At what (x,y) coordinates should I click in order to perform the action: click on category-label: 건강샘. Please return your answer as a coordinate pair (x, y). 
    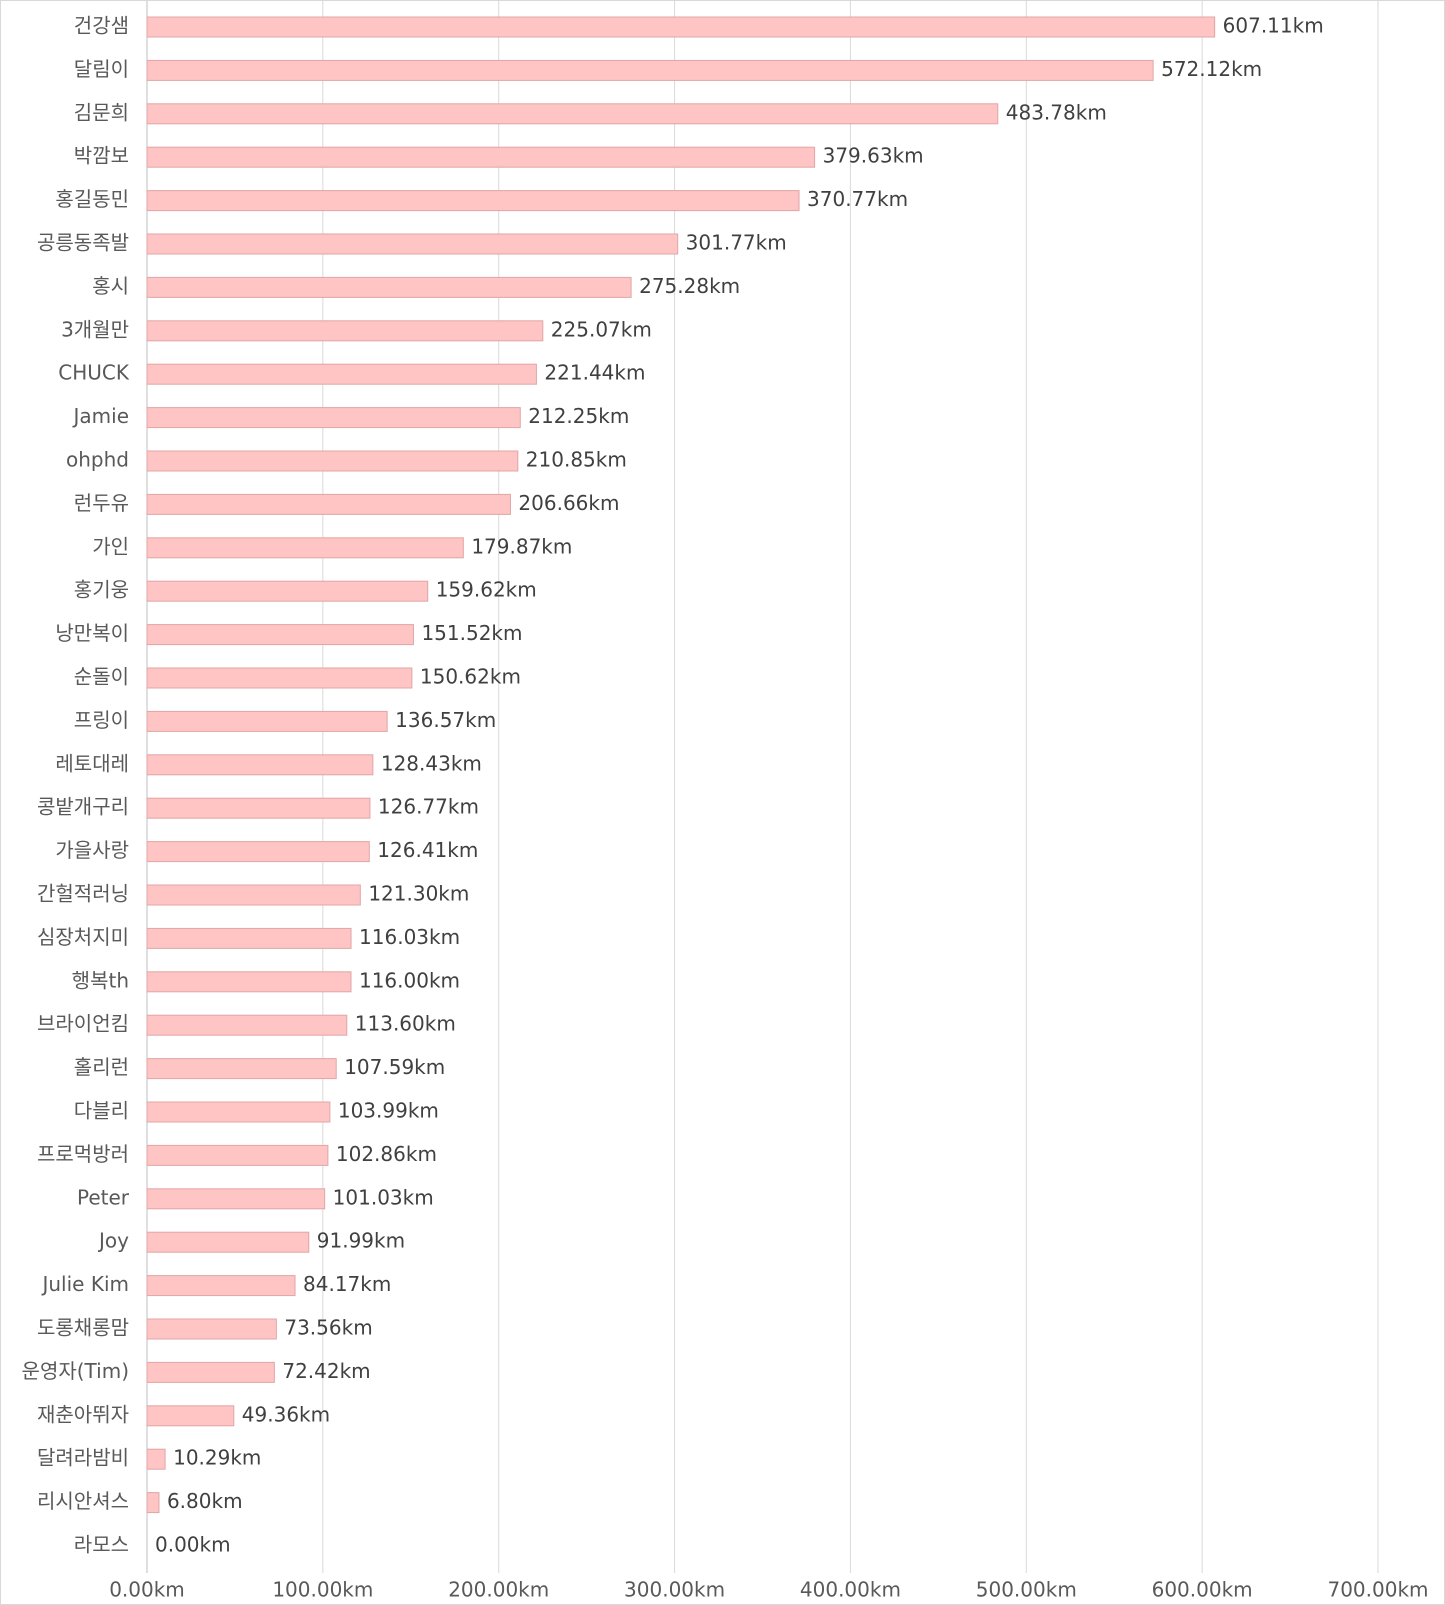
    Looking at the image, I should click on (101, 26).